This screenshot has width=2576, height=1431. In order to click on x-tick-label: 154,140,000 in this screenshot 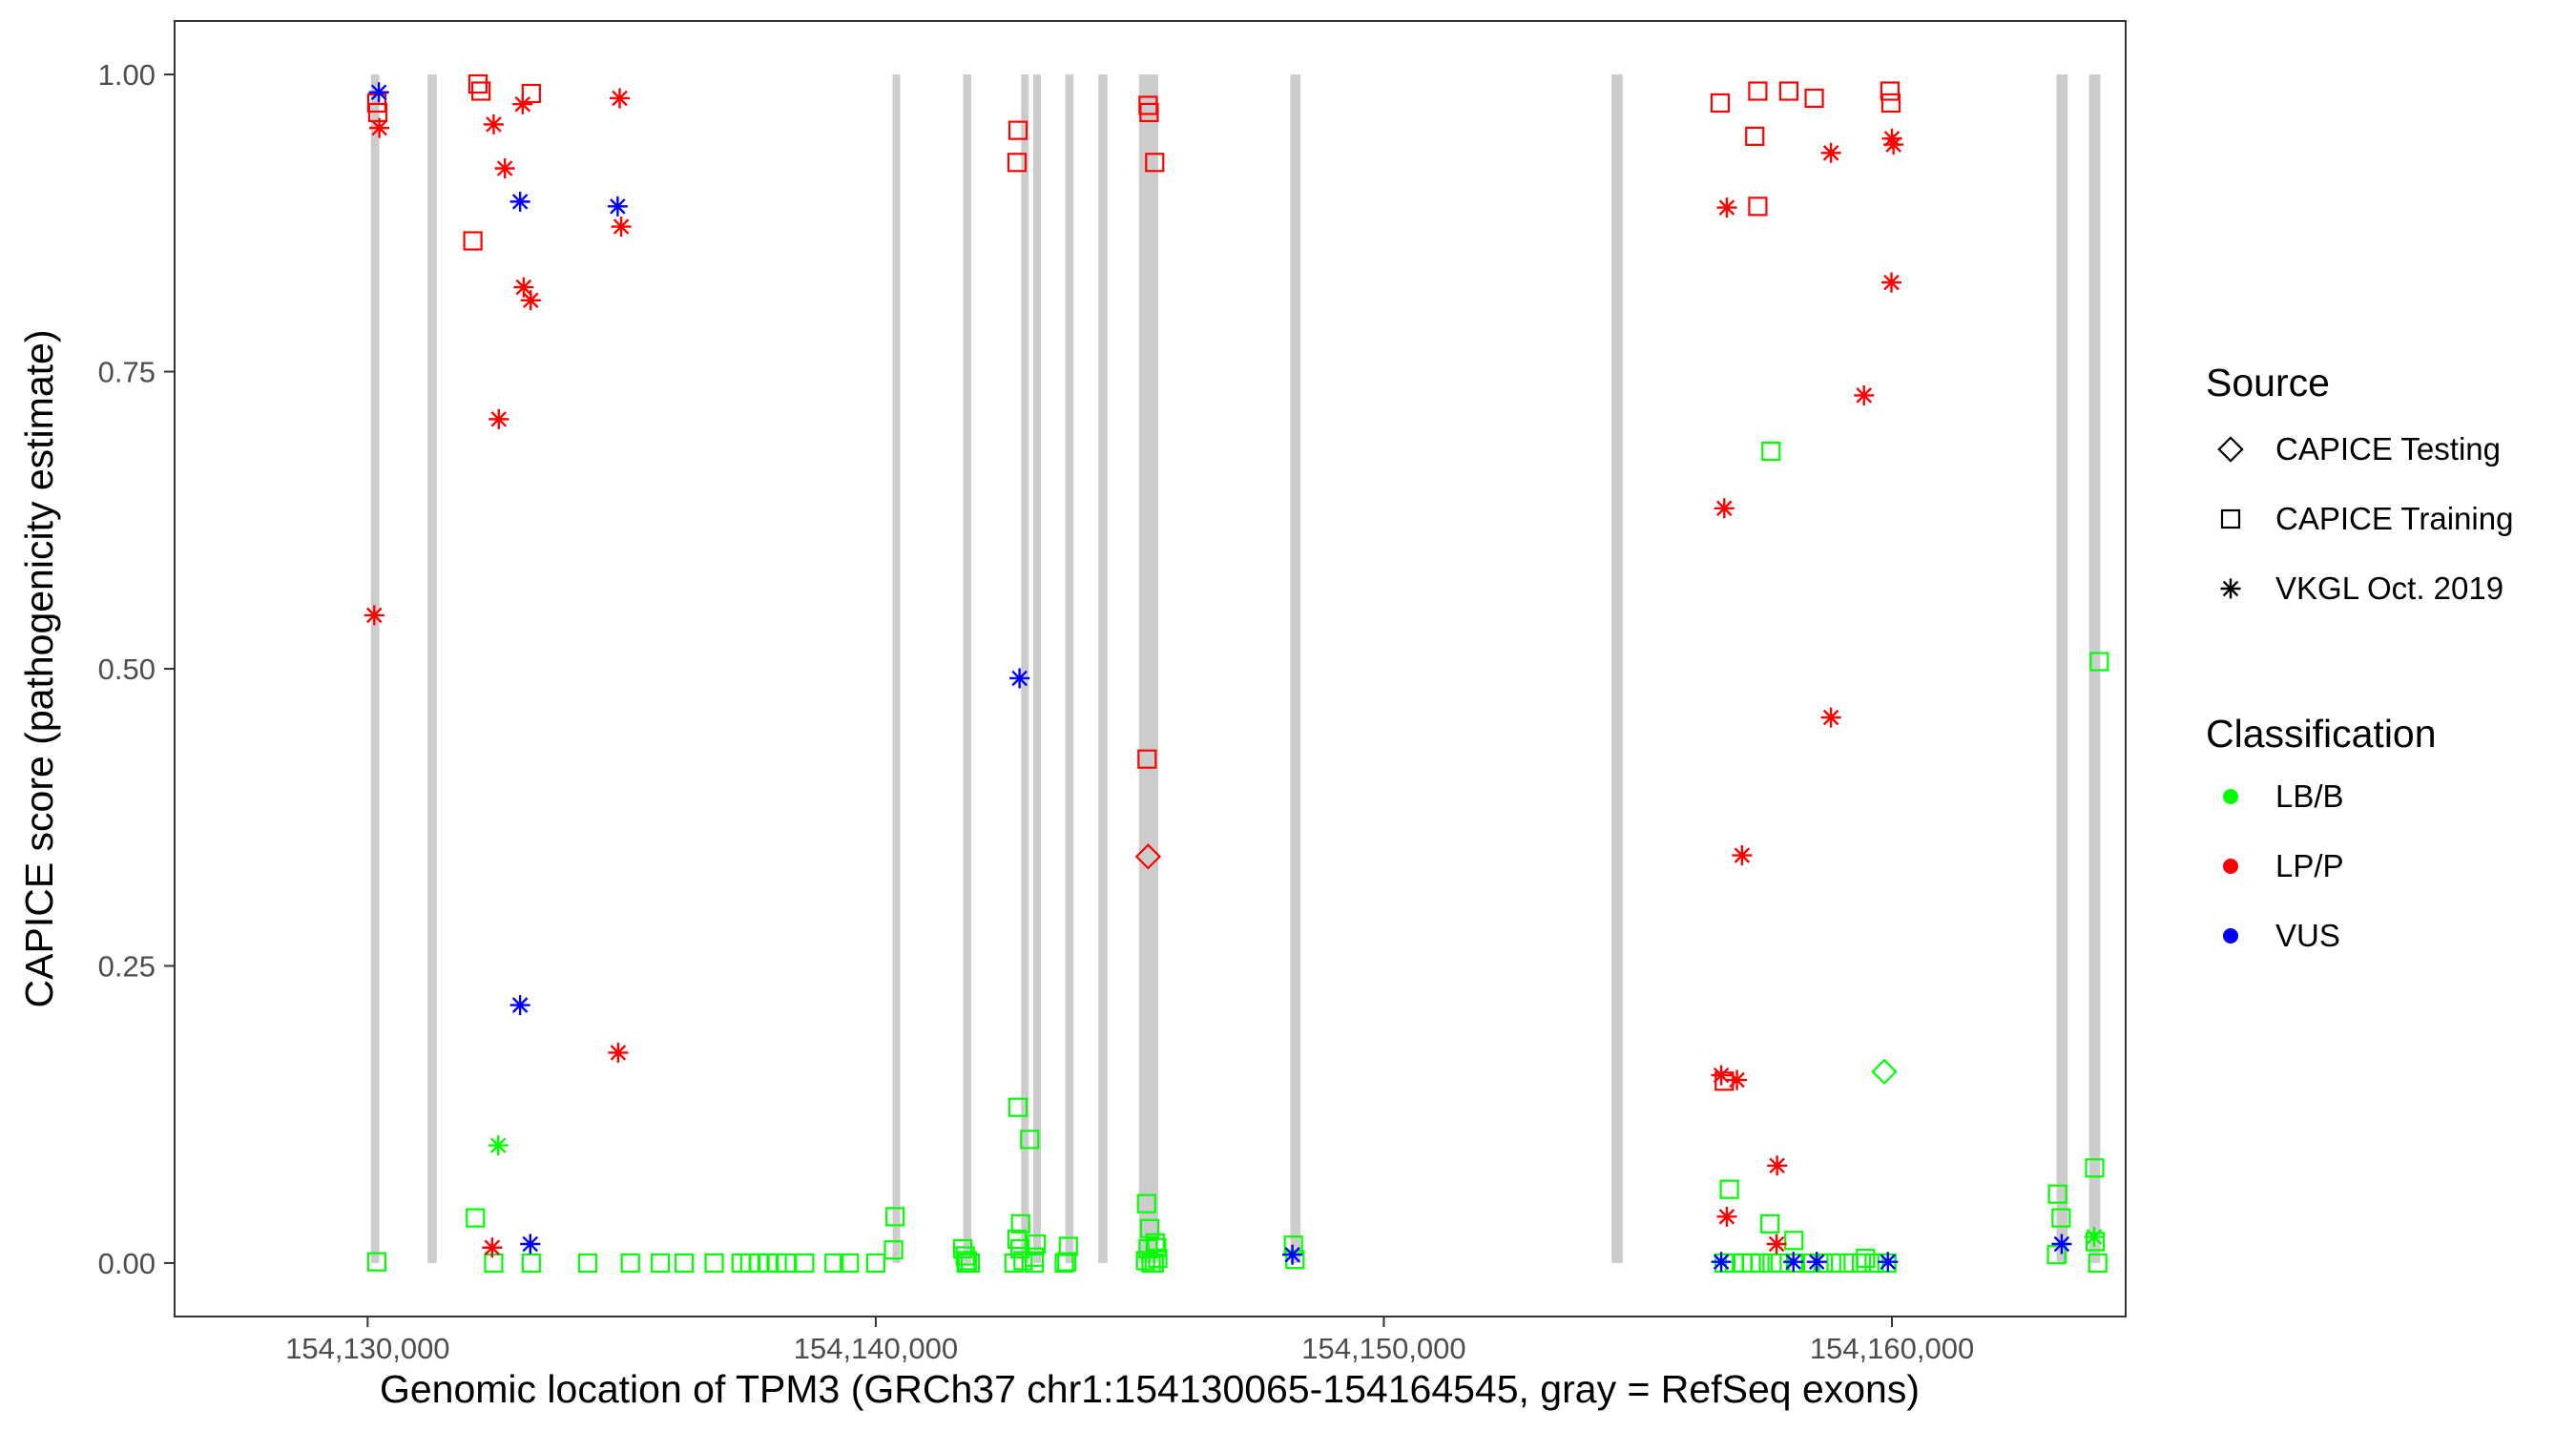, I will do `click(876, 1348)`.